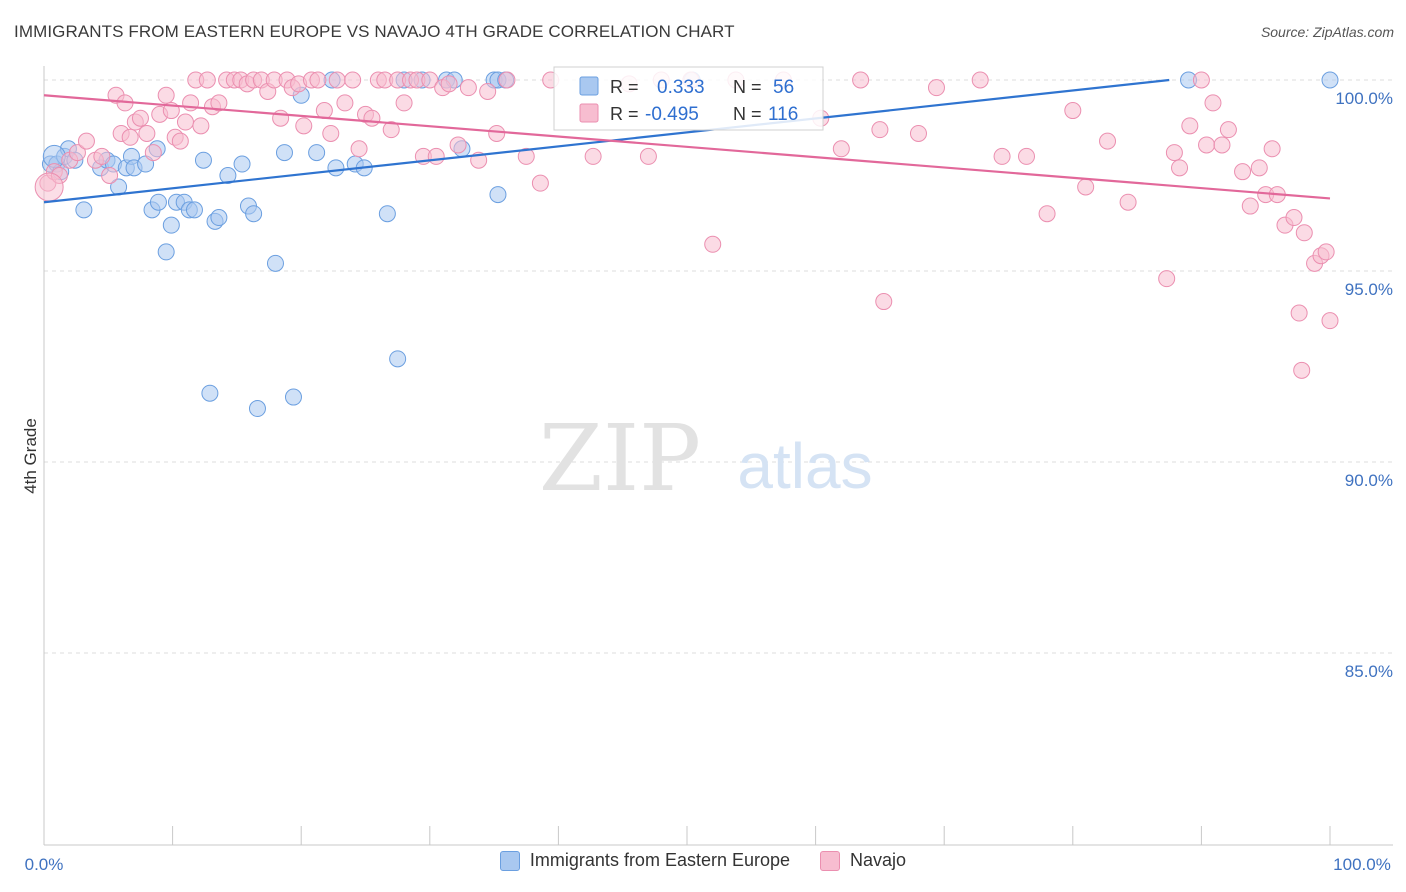  I want to click on x-axis-ticks, so click(687, 835).